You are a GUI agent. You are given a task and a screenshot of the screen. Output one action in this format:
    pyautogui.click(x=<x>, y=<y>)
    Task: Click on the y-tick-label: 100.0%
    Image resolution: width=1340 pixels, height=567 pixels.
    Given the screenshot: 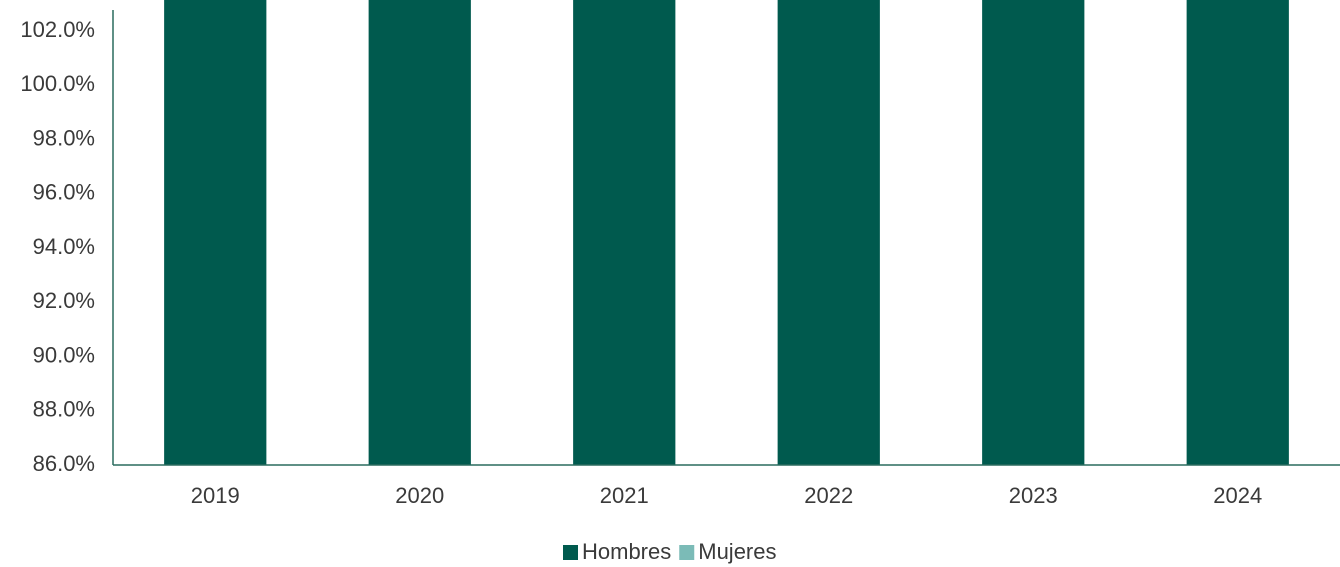 What is the action you would take?
    pyautogui.click(x=57, y=83)
    